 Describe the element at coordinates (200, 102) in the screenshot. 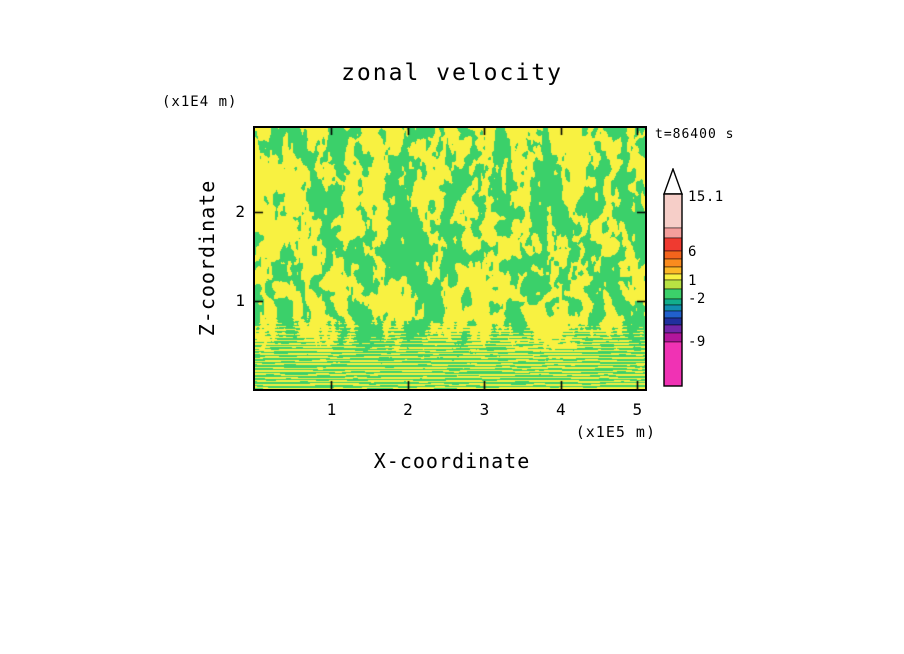

I see `y-axis-unit: (x1E4 m)` at that location.